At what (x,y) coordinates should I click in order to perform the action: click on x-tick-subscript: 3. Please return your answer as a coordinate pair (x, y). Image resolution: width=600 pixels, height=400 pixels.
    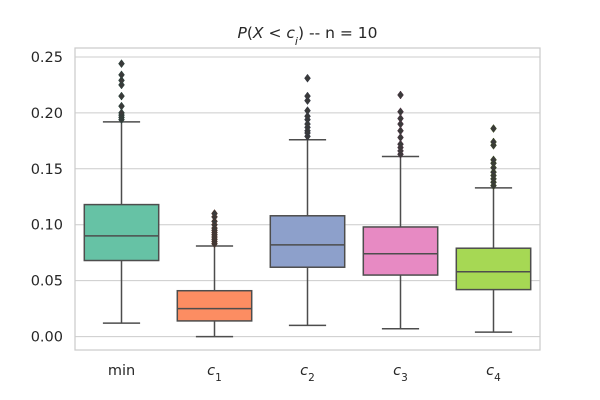
    Looking at the image, I should click on (404, 378).